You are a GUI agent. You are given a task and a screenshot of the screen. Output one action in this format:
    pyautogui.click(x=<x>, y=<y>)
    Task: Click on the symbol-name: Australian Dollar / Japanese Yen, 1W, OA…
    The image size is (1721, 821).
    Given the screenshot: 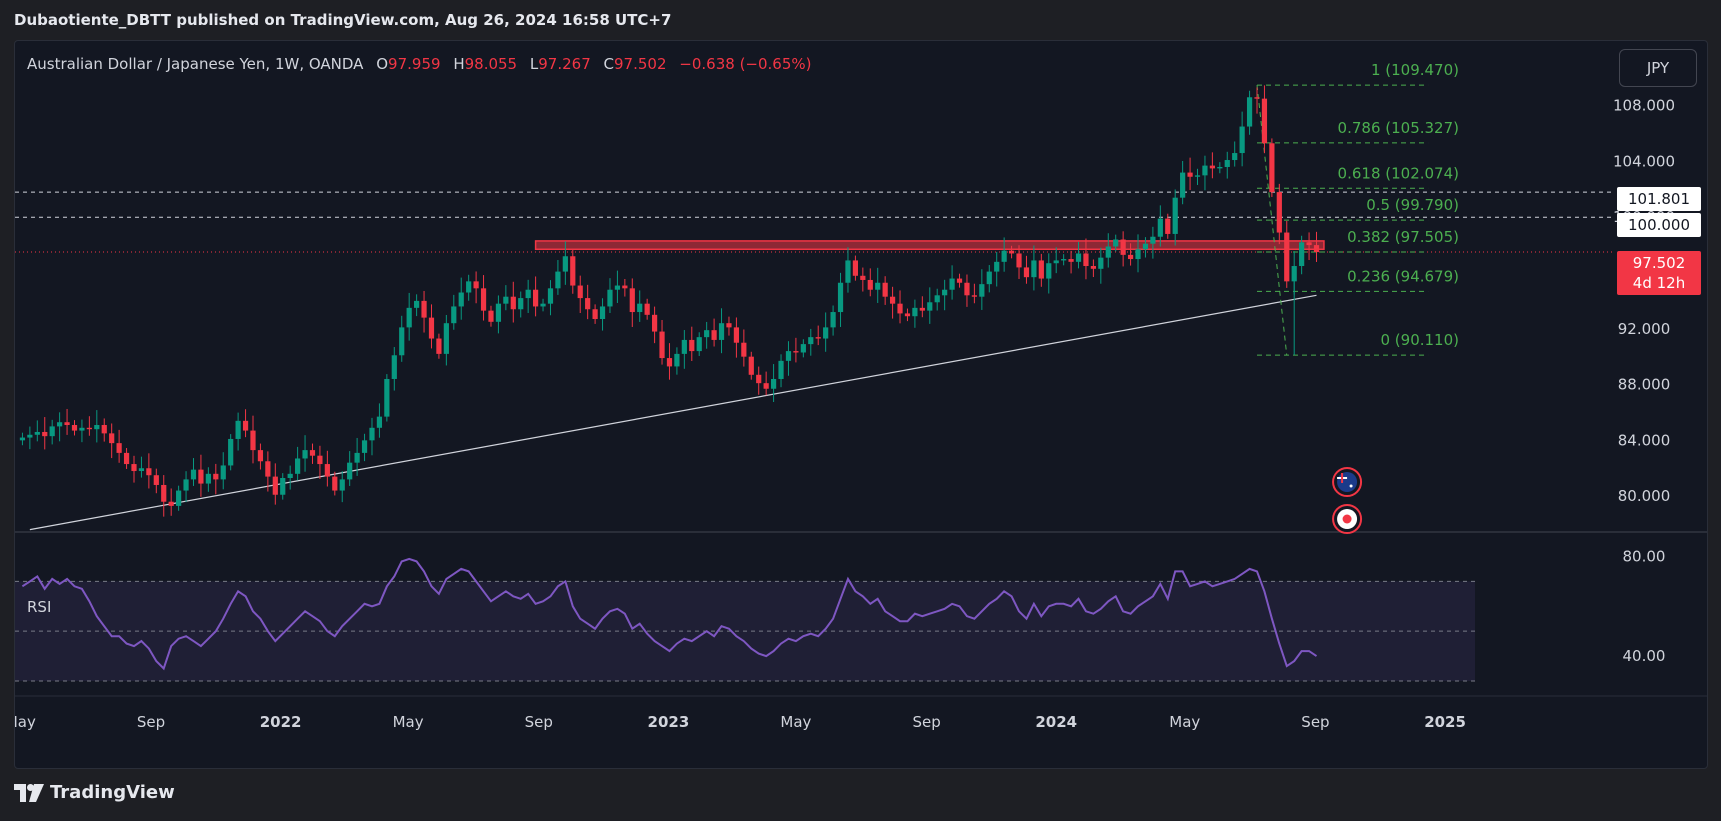 What is the action you would take?
    pyautogui.click(x=195, y=64)
    